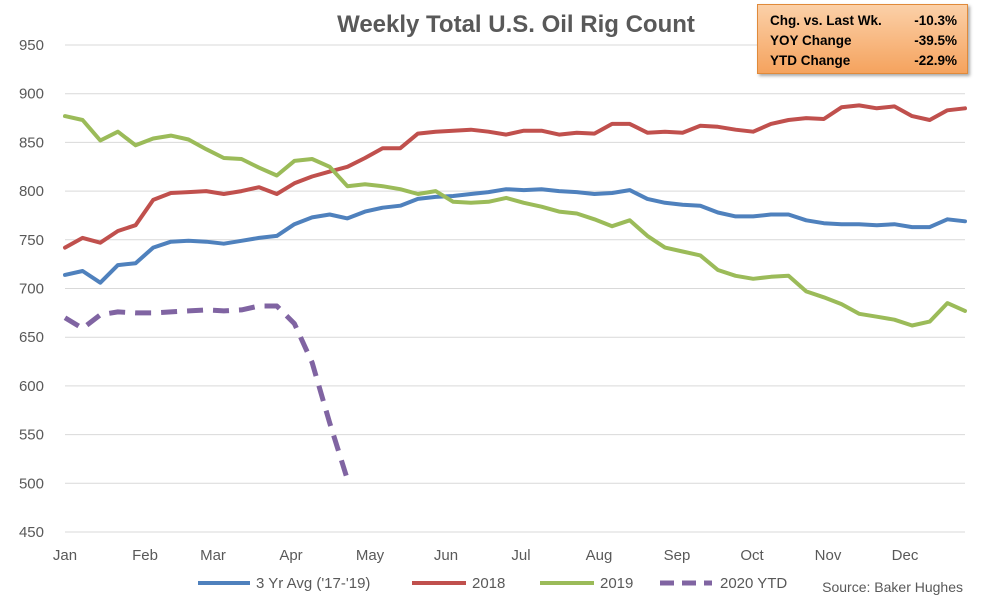 This screenshot has width=981, height=601. Describe the element at coordinates (677, 555) in the screenshot. I see `x-tick-label: Sep` at that location.